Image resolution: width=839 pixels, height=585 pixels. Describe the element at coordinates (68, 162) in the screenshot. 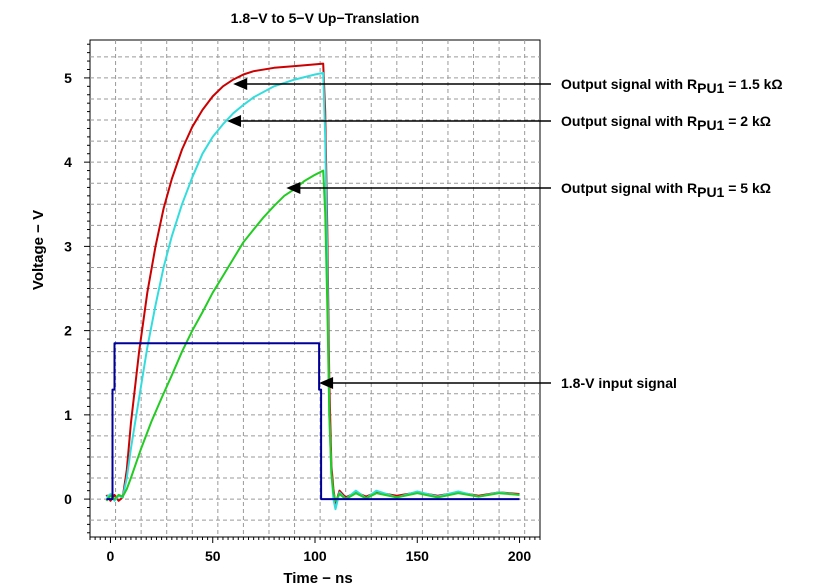

I see `y-tick-label-4: 4` at that location.